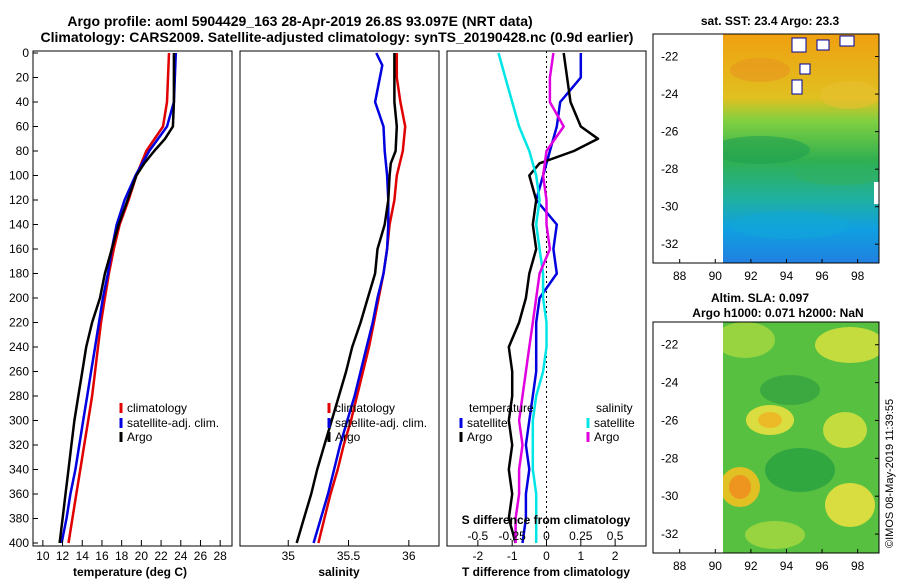 Image resolution: width=900 pixels, height=580 pixels. Describe the element at coordinates (19, 519) in the screenshot. I see `y-tick-label: 380` at that location.